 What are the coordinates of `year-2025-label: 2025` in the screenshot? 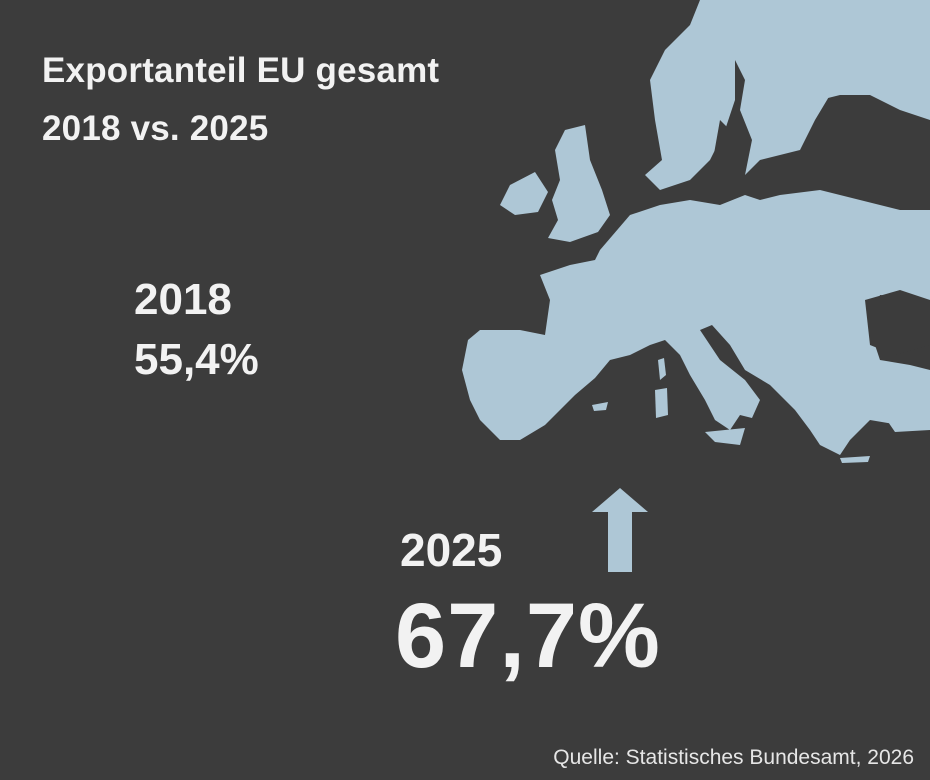 It's located at (451, 550).